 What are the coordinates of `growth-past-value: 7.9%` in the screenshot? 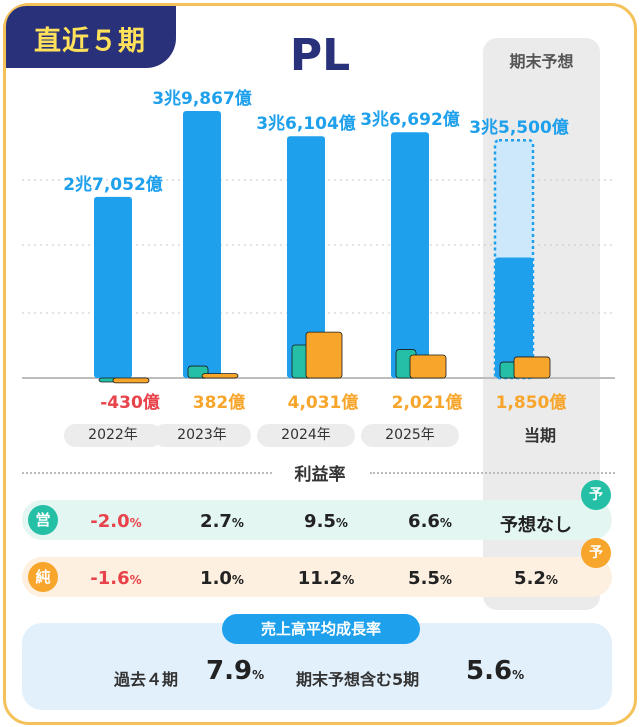 It's located at (235, 671).